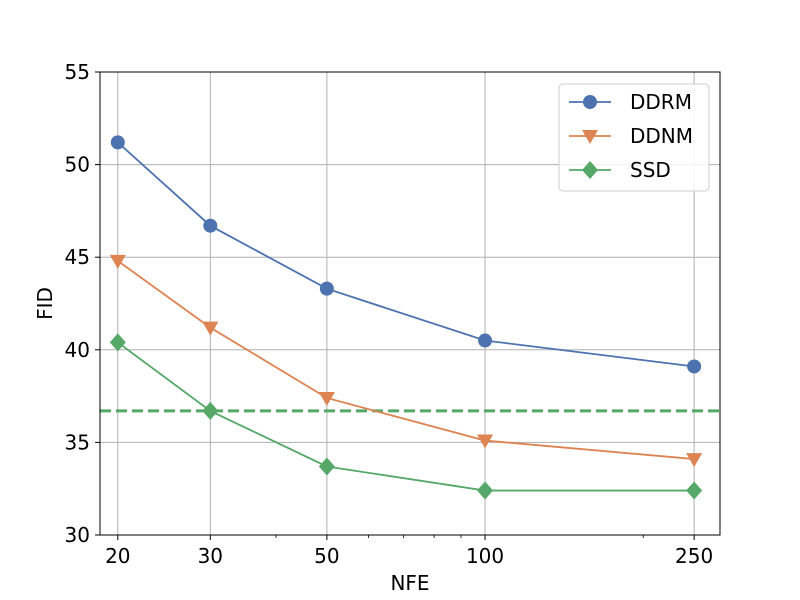 The image size is (800, 600). Describe the element at coordinates (117, 556) in the screenshot. I see `x-tick-label: 20` at that location.